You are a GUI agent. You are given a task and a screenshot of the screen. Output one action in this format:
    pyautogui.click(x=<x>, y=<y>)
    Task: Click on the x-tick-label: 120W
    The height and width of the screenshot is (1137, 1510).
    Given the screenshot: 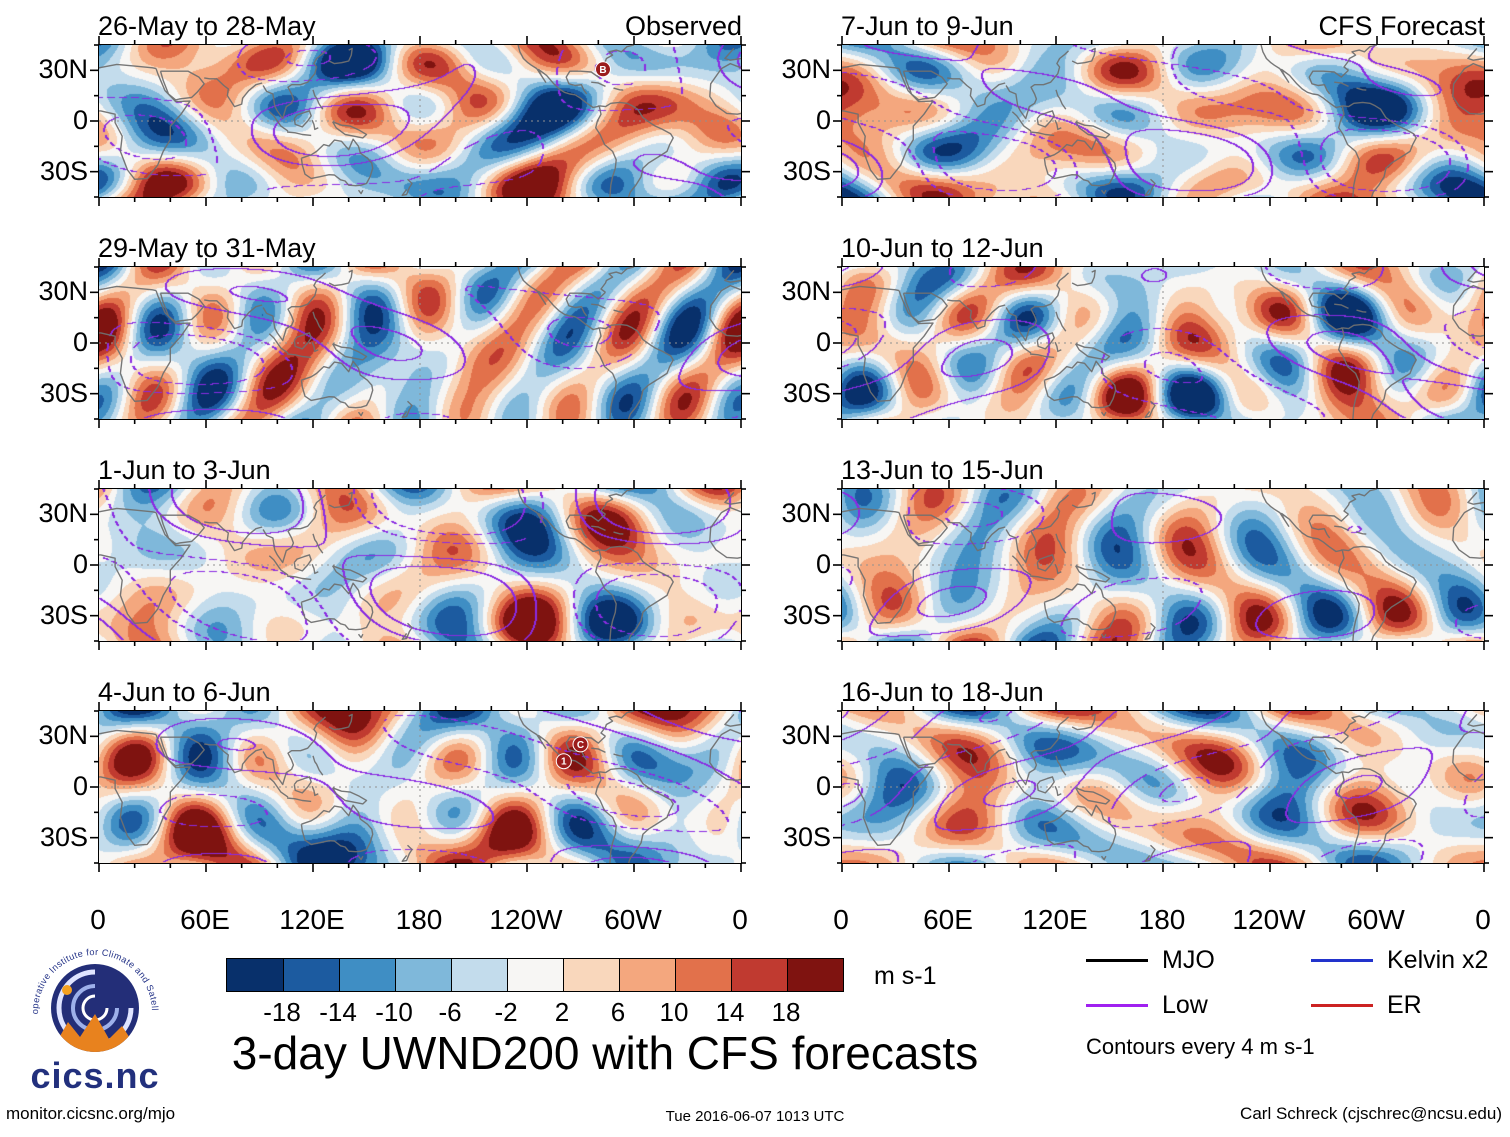 What is the action you would take?
    pyautogui.click(x=1269, y=919)
    